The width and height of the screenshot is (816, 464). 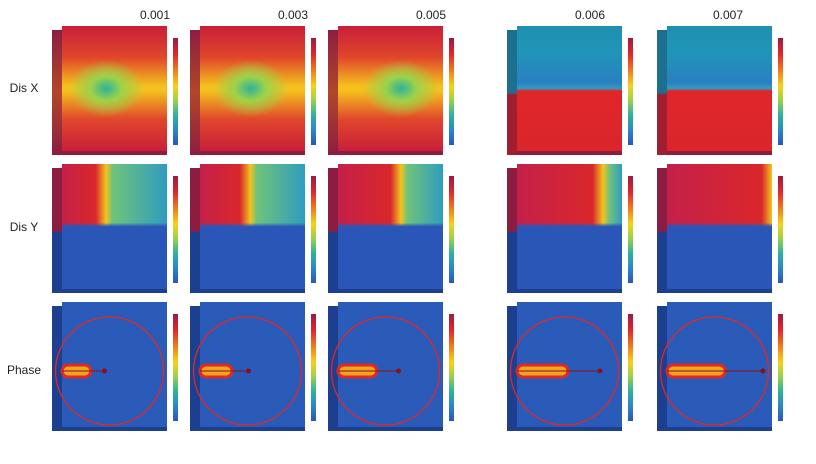 I want to click on panel-bottom-r1-c2, so click(x=252, y=153).